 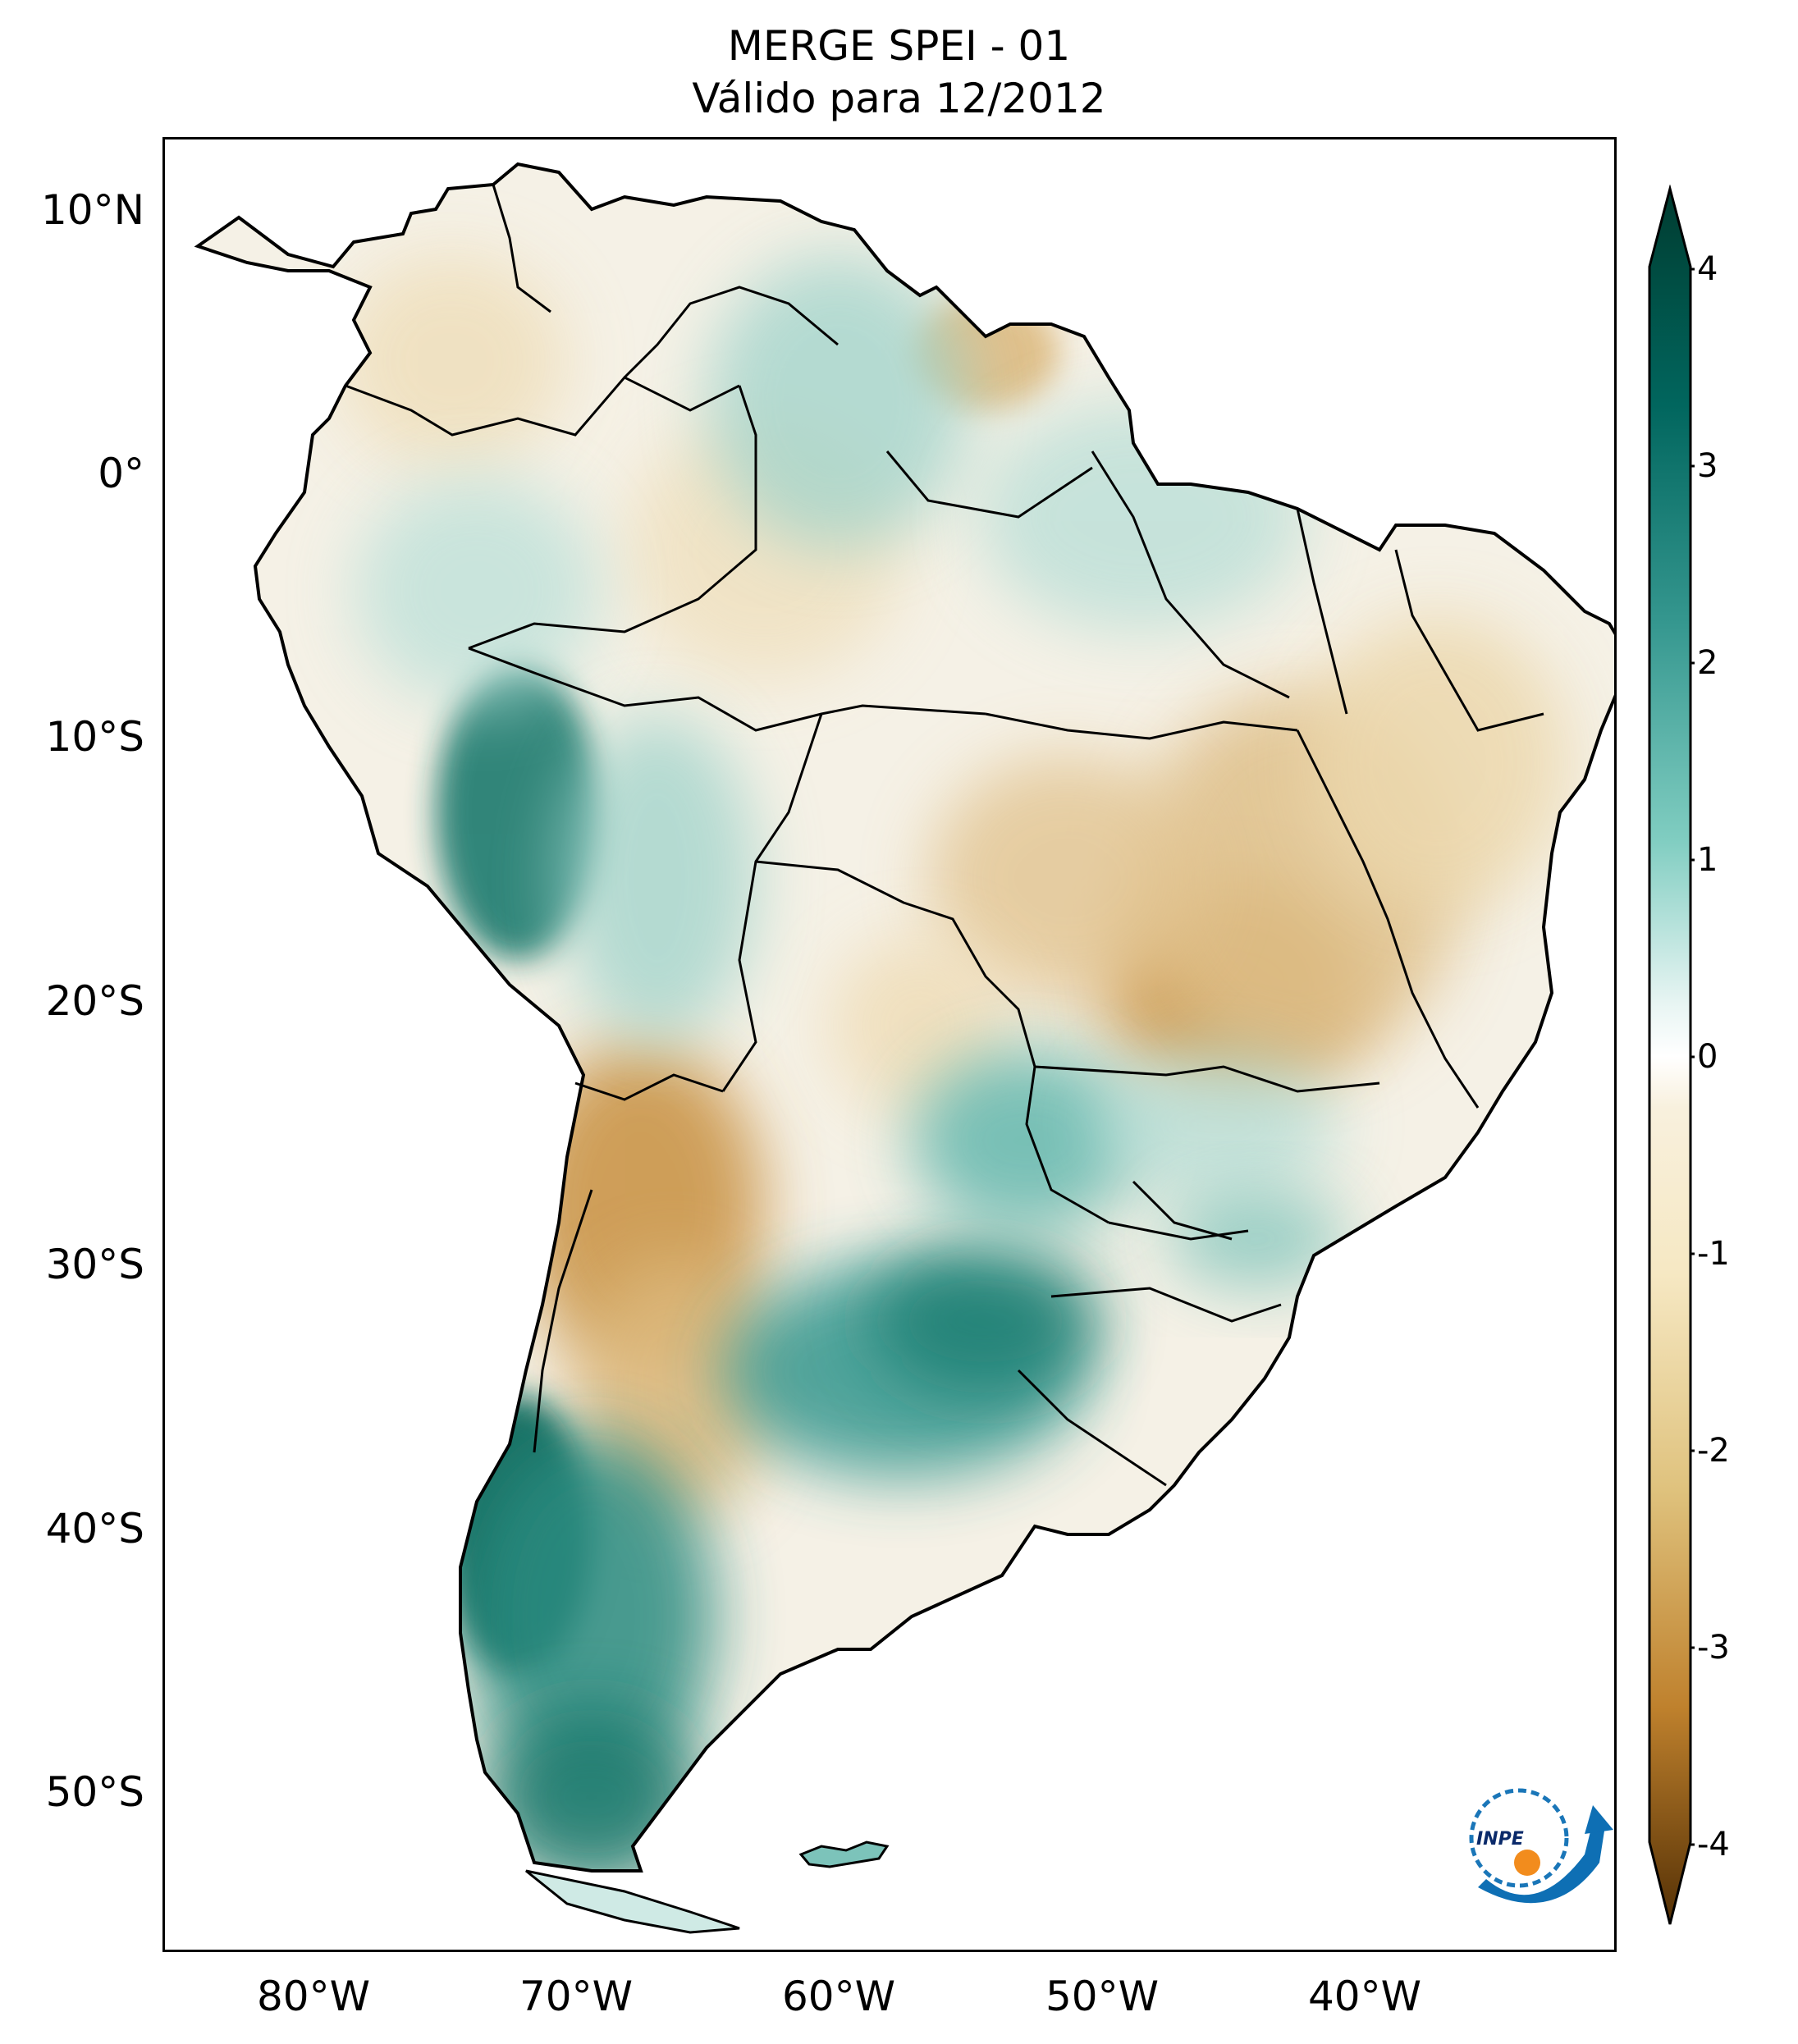 What do you see at coordinates (94, 1264) in the screenshot?
I see `lat-label-30s: 30°S` at bounding box center [94, 1264].